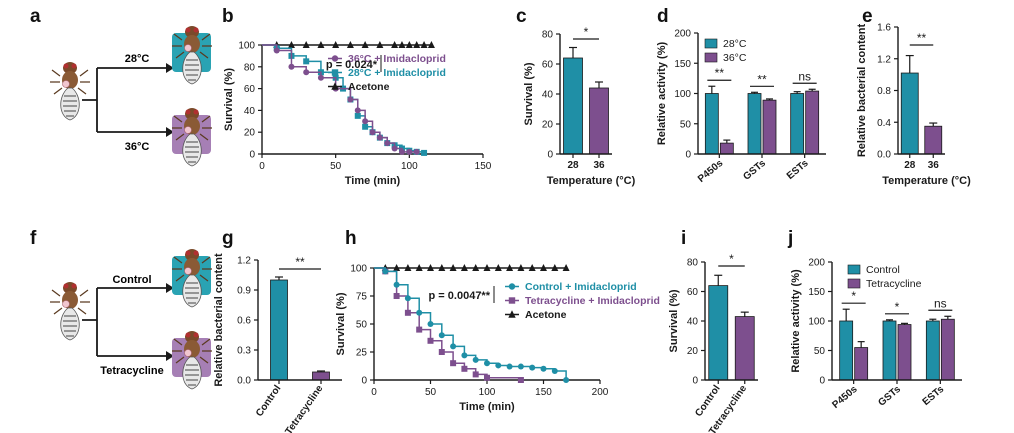 The height and width of the screenshot is (433, 1014). What do you see at coordinates (884, 28) in the screenshot?
I see `y-tick-label: 1.6` at bounding box center [884, 28].